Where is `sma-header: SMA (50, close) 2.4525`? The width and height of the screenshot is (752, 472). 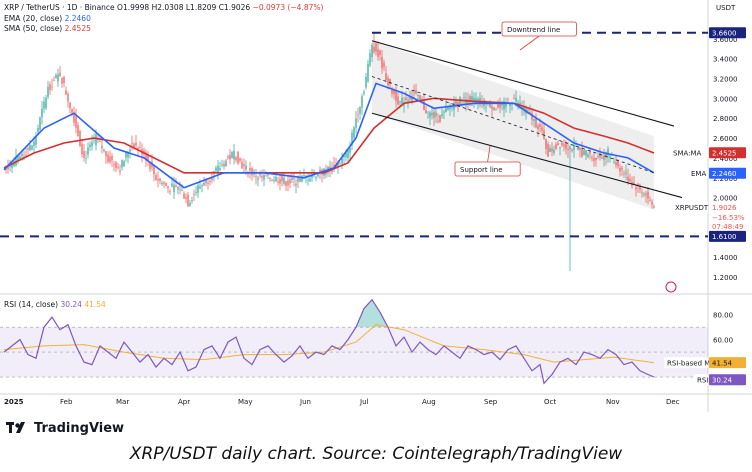
sma-header: SMA (50, close) 2.4525 is located at coordinates (47, 28).